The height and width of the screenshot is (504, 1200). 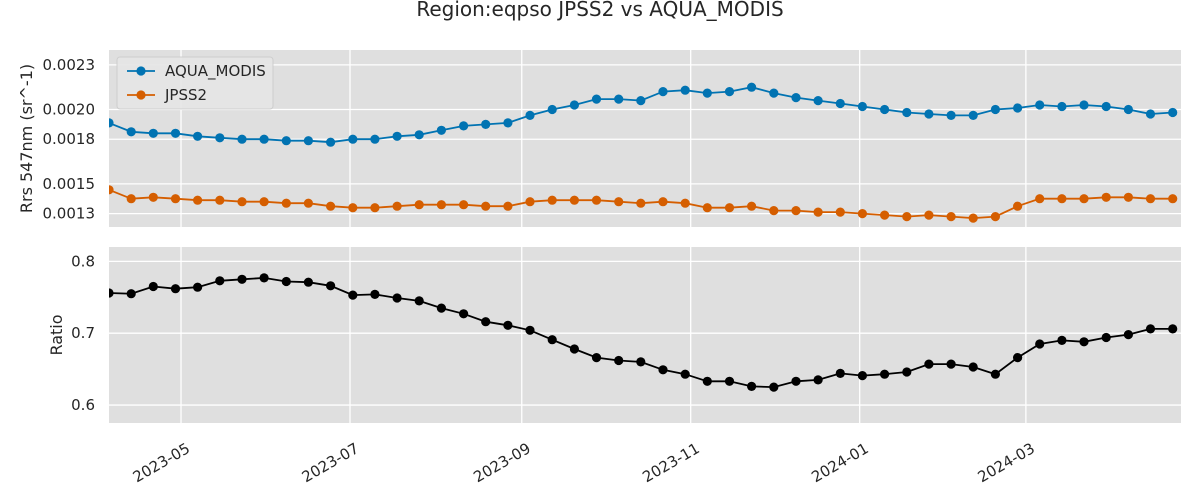 I want to click on legend-box, so click(x=195, y=83).